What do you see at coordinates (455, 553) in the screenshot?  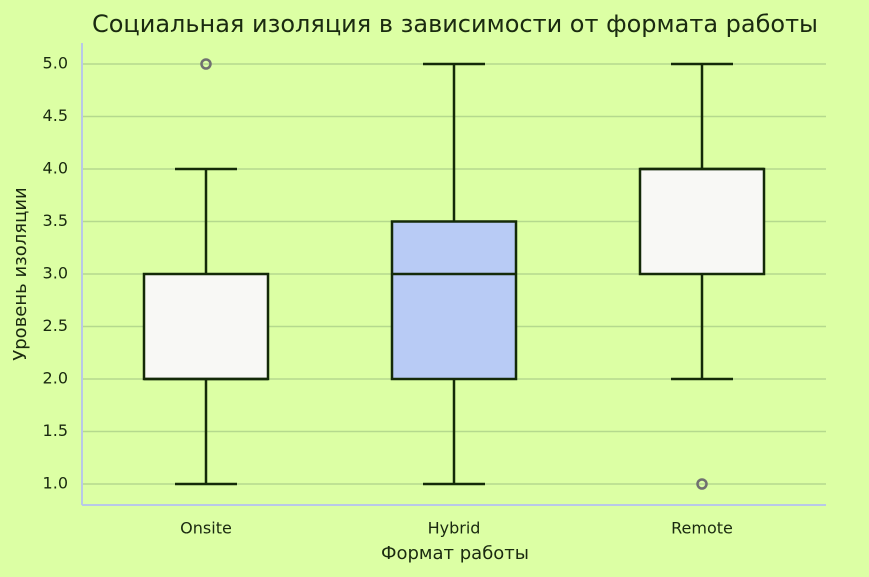 I see `x-axis-label: Формат работы` at bounding box center [455, 553].